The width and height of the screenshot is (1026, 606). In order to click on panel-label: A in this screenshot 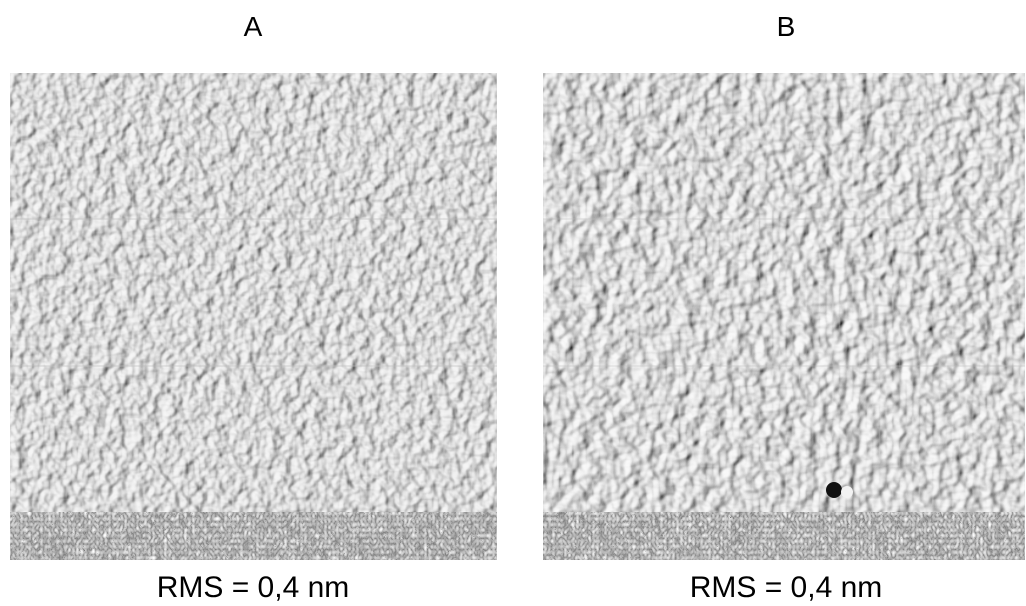, I will do `click(253, 26)`.